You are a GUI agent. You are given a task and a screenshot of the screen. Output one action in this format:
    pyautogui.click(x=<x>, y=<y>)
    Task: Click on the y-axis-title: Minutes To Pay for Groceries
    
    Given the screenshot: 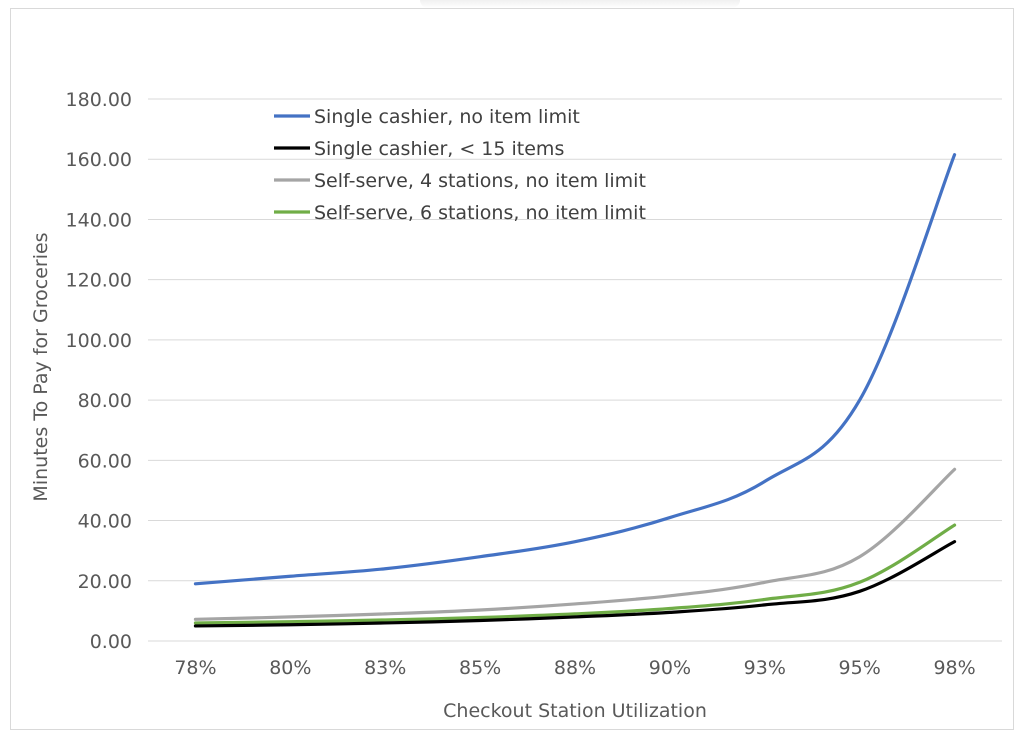 What is the action you would take?
    pyautogui.click(x=41, y=366)
    